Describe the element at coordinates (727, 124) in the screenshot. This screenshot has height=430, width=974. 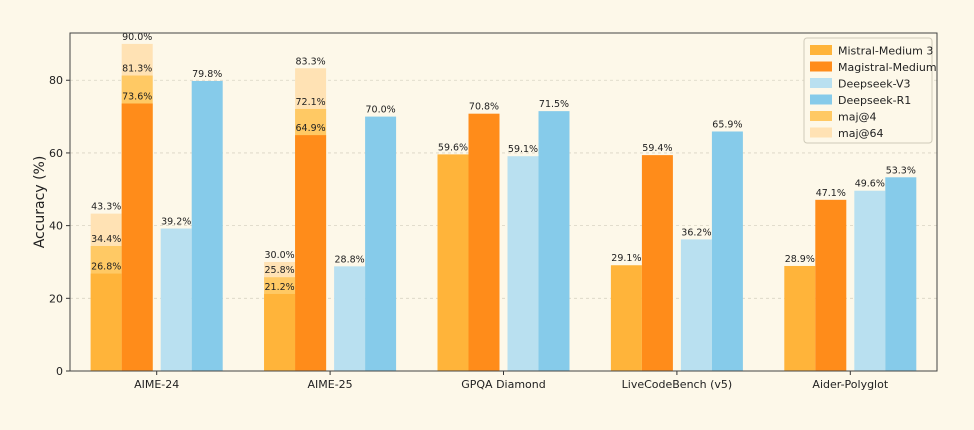
I see `value-label: 65.9%` at that location.